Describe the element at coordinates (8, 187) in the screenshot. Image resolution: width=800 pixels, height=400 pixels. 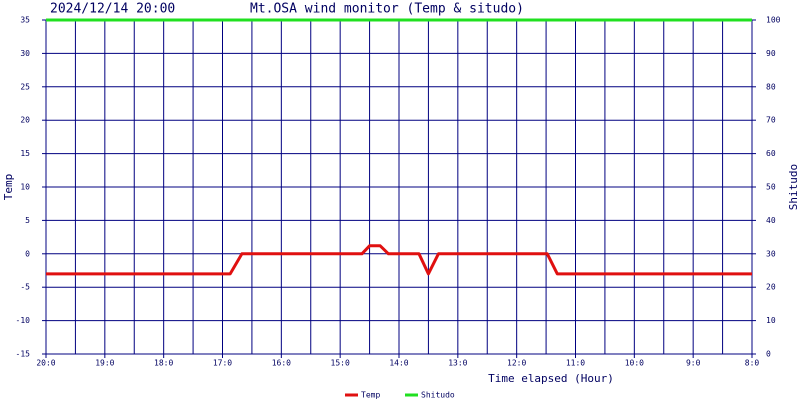
I see `y-axis-label: Temp` at that location.